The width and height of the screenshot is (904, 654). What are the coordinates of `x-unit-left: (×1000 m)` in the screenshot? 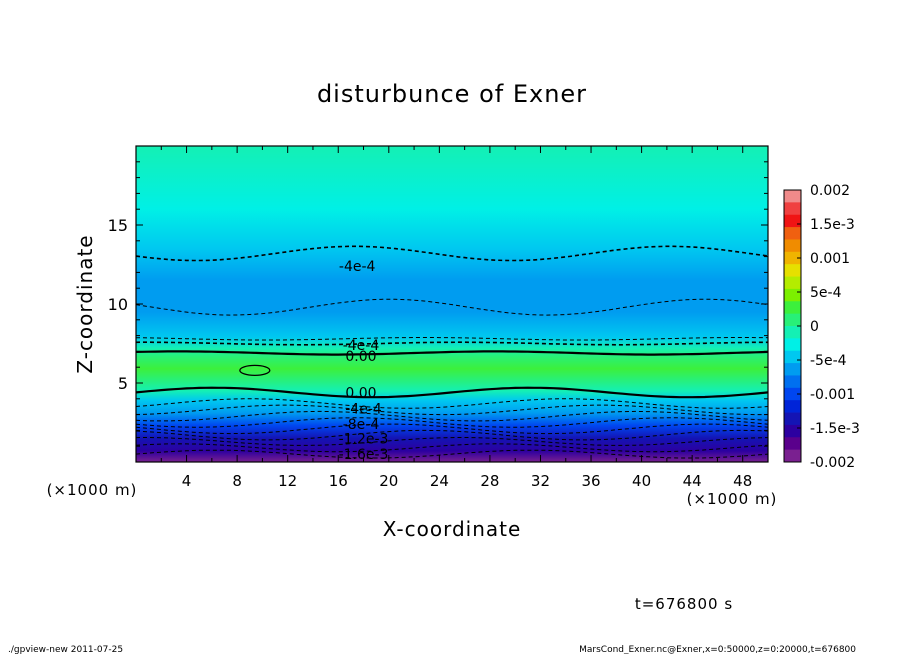 It's located at (92, 490).